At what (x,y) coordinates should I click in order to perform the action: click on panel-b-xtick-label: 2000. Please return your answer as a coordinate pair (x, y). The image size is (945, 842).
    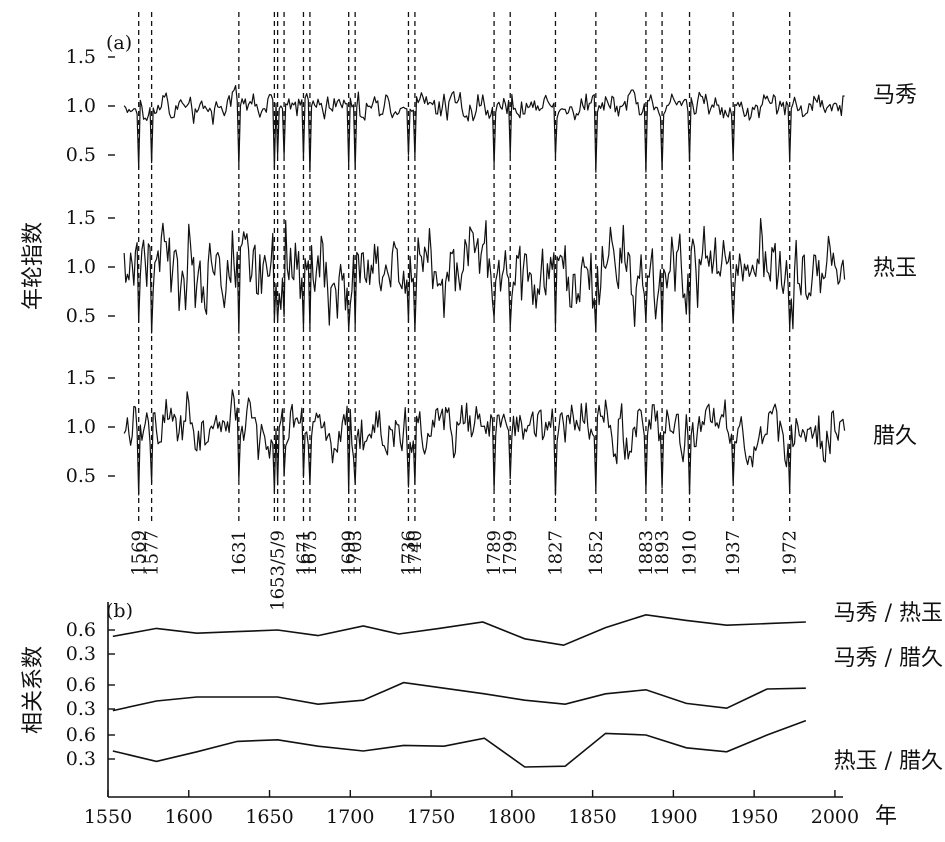
    Looking at the image, I should click on (835, 817).